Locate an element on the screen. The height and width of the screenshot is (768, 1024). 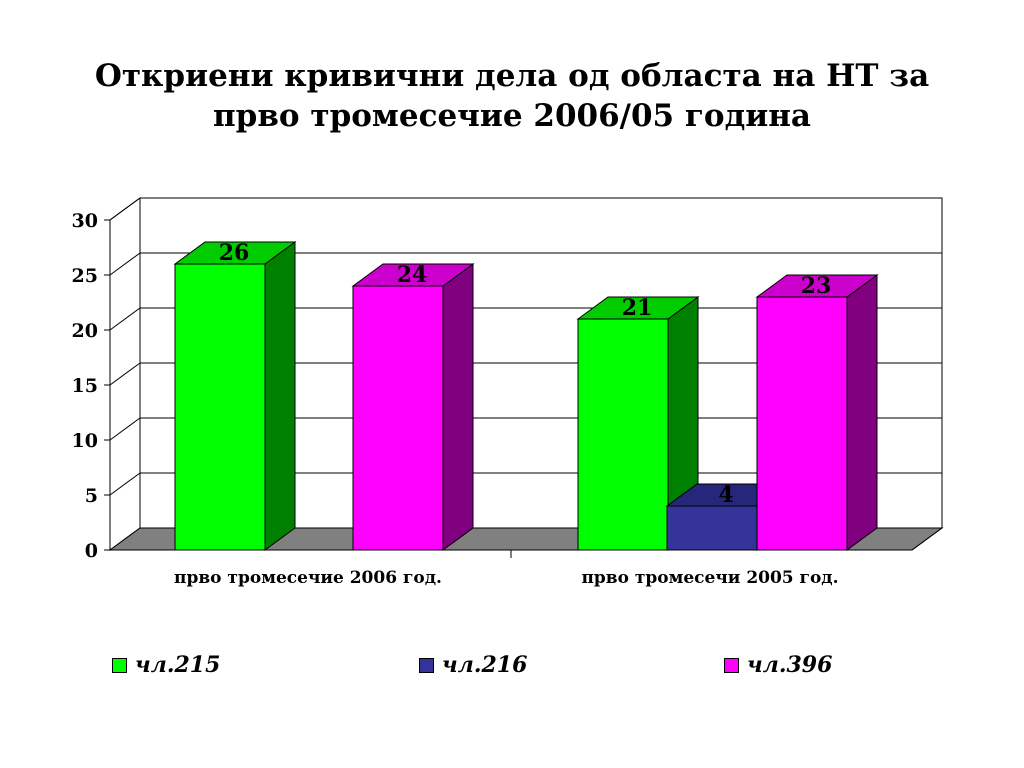
legend-label-chl216: чл.216 is located at coordinates (485, 665).